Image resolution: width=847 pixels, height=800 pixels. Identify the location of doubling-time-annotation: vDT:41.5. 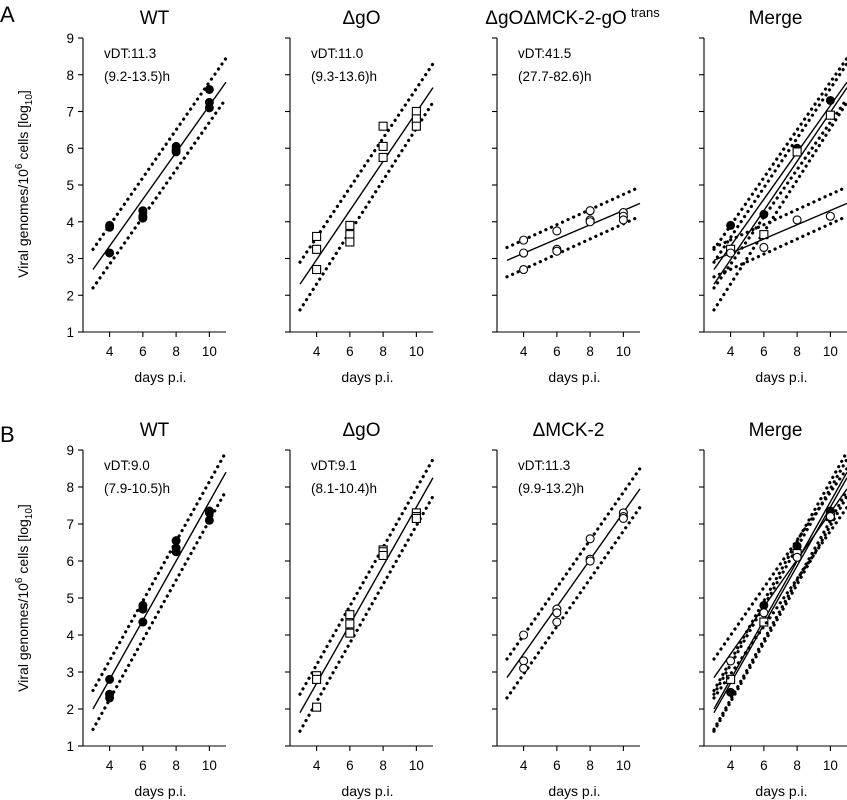
(544, 53).